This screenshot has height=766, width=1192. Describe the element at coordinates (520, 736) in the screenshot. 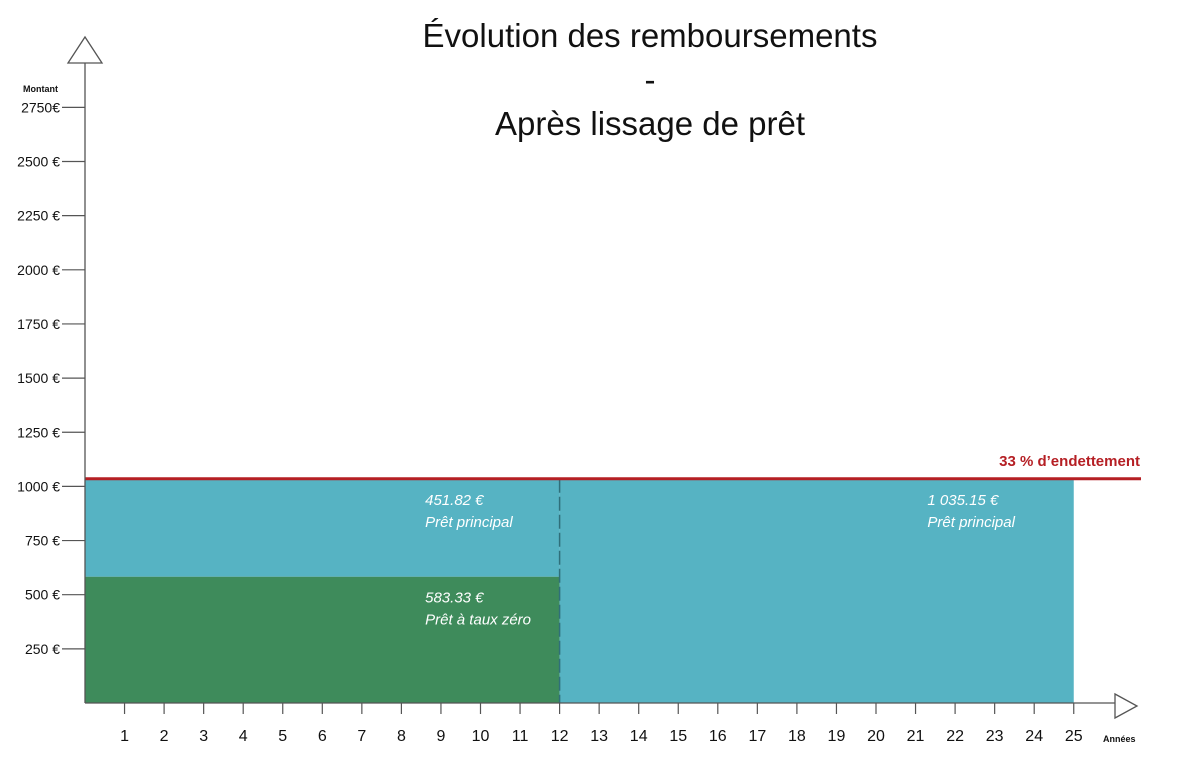

I see `x-tick-label: 11` at that location.